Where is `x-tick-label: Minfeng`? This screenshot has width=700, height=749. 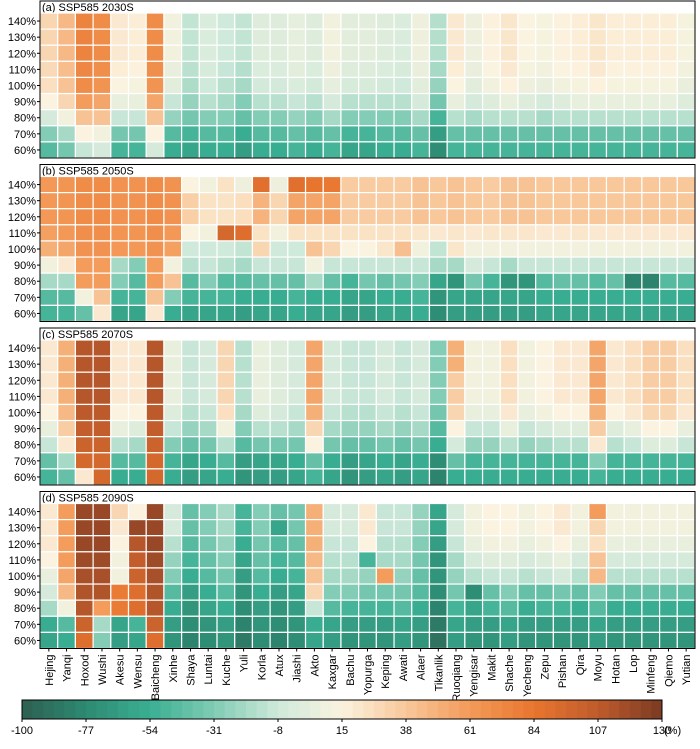 x-tick-label: Minfeng is located at coordinates (652, 674).